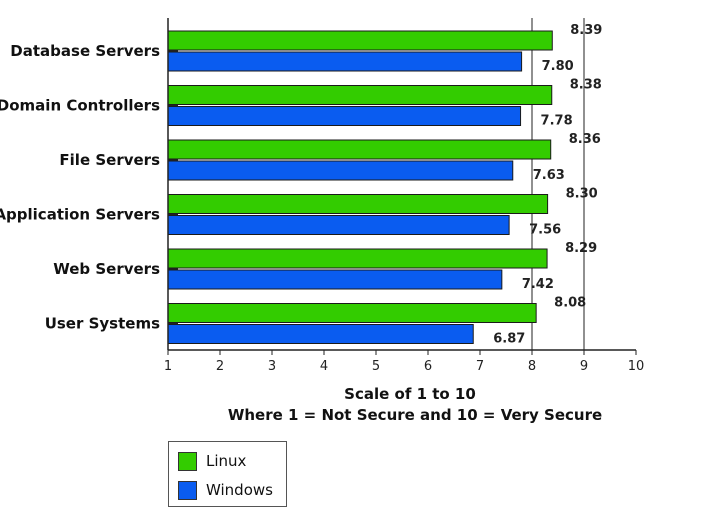 Image resolution: width=723 pixels, height=525 pixels. I want to click on category-label-0: Database Servers, so click(85, 51).